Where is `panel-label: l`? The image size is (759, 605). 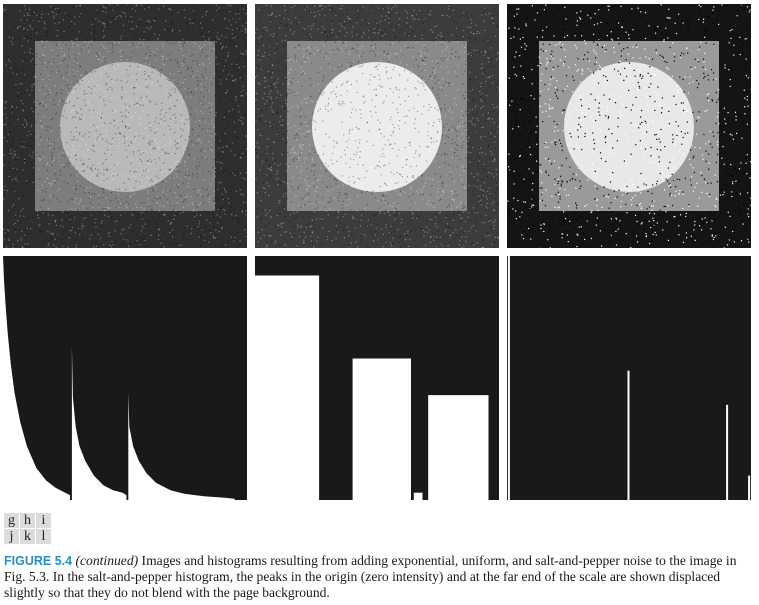
panel-label: l is located at coordinates (43, 536).